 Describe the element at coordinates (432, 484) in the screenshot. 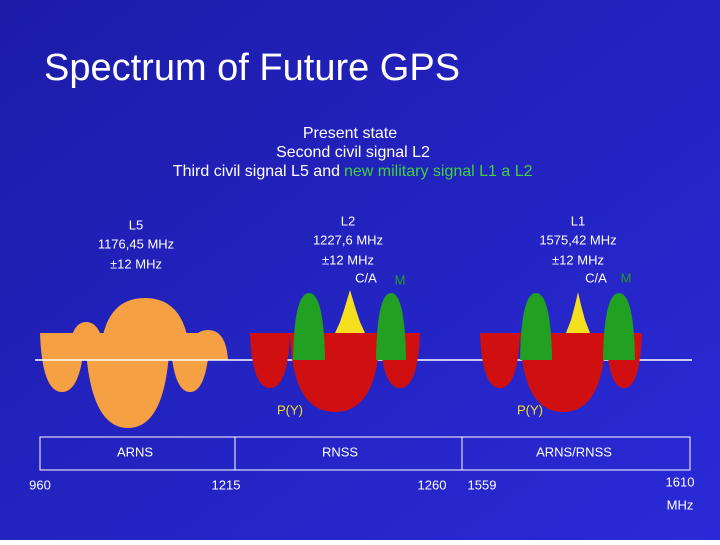

I see `frequency-mark: 1260` at that location.